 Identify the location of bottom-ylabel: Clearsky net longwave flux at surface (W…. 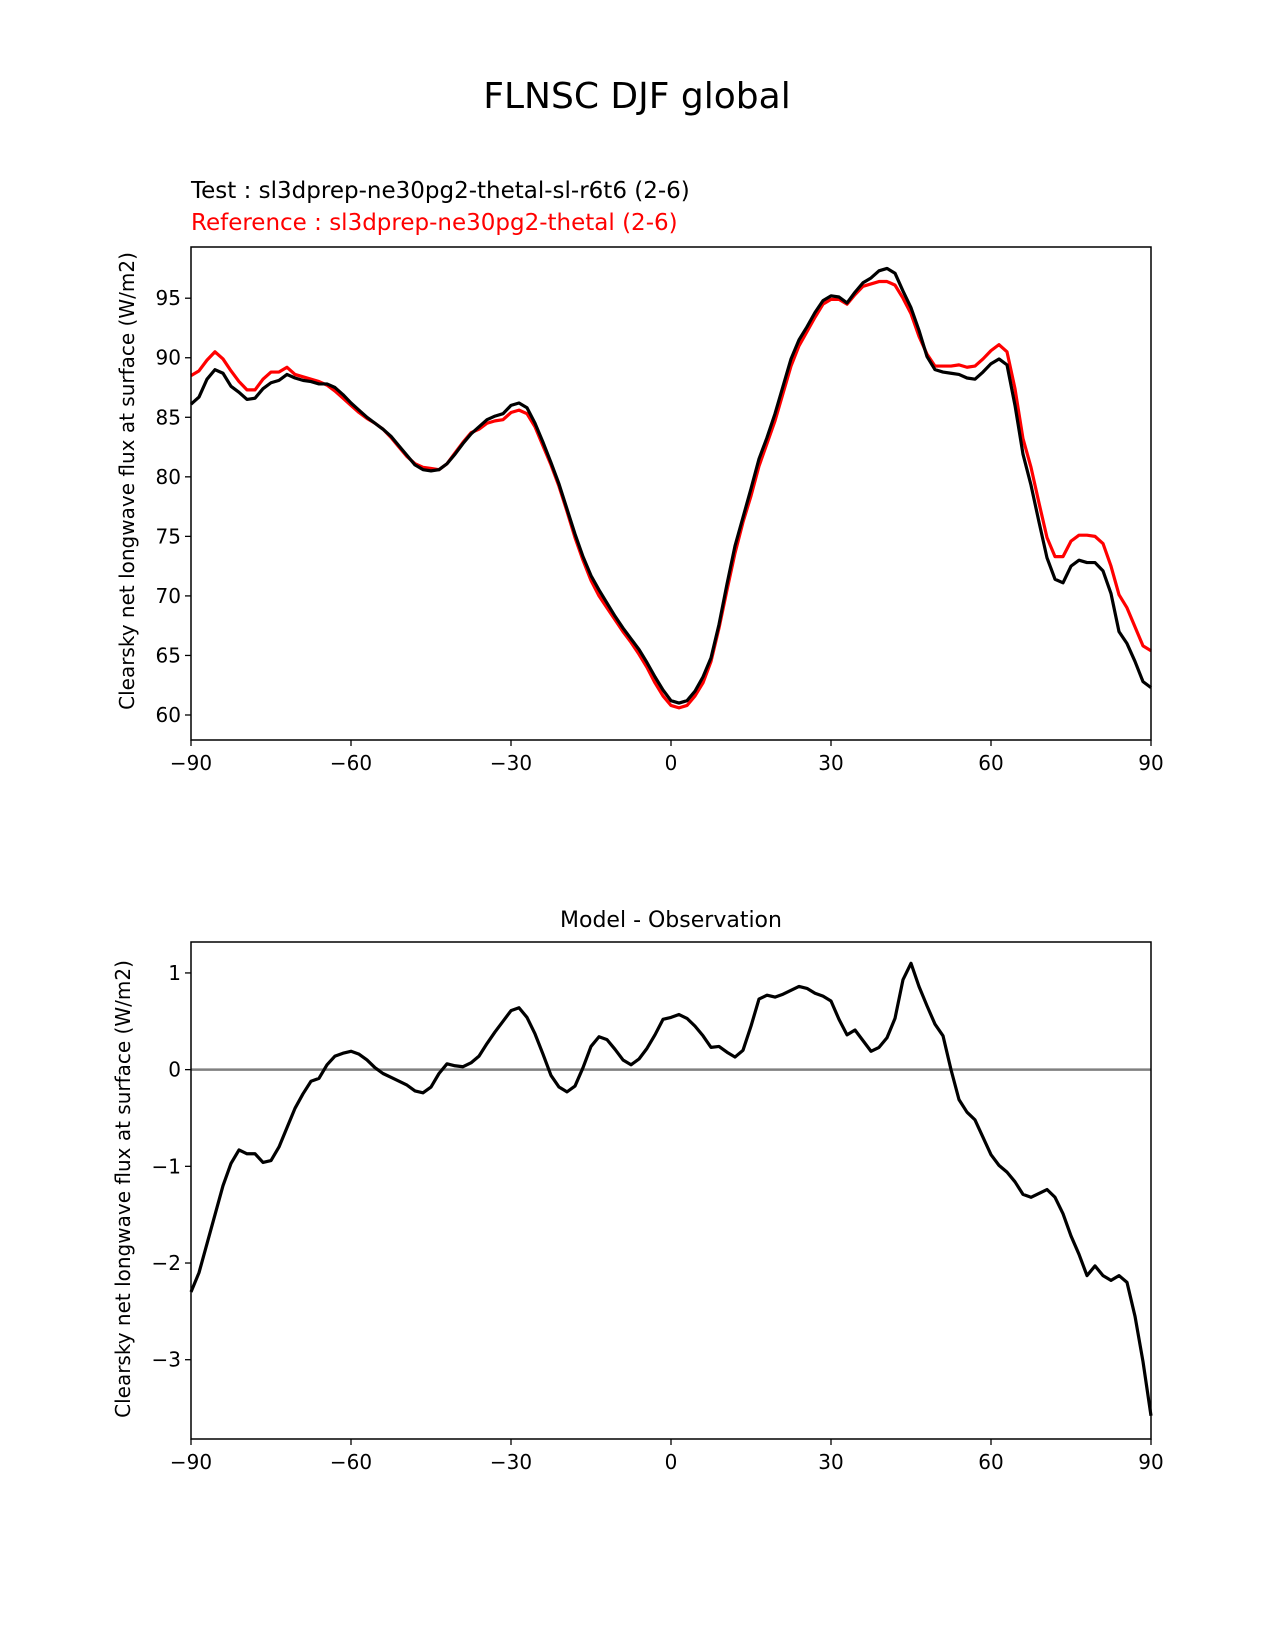
(123, 1189).